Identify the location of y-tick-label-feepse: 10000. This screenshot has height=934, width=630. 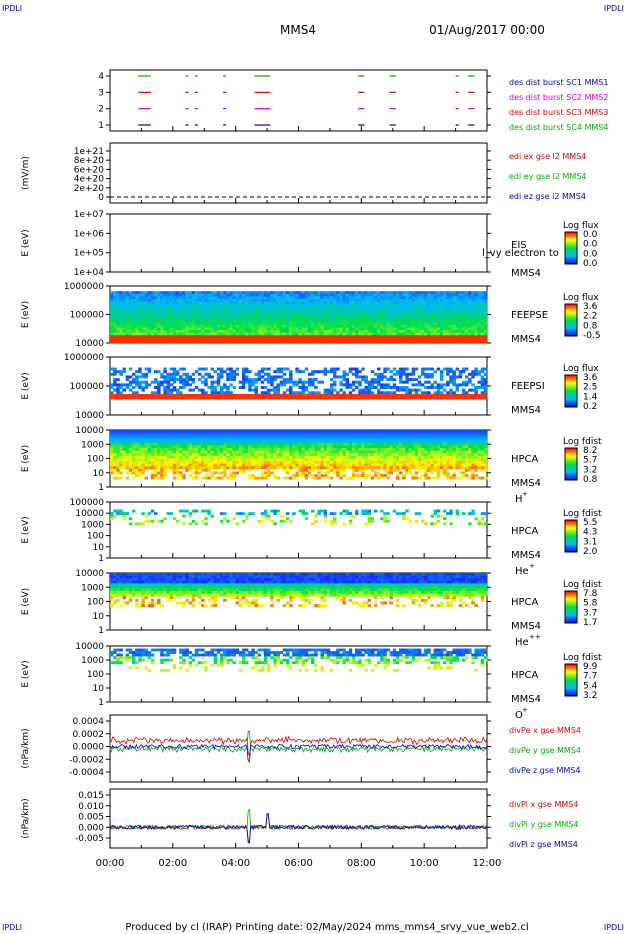
(89, 344).